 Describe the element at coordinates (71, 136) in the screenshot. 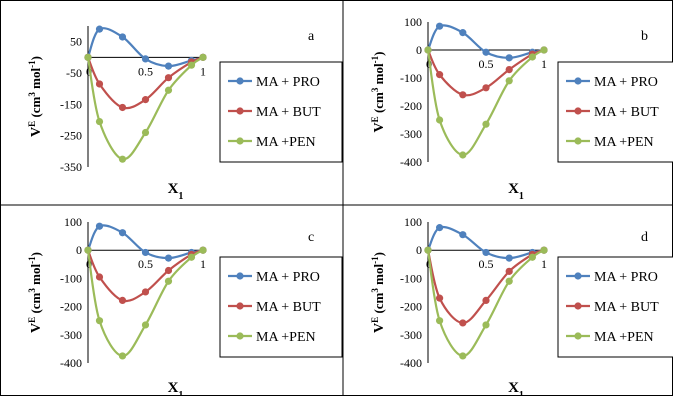

I see `y-tick-label: -250` at that location.